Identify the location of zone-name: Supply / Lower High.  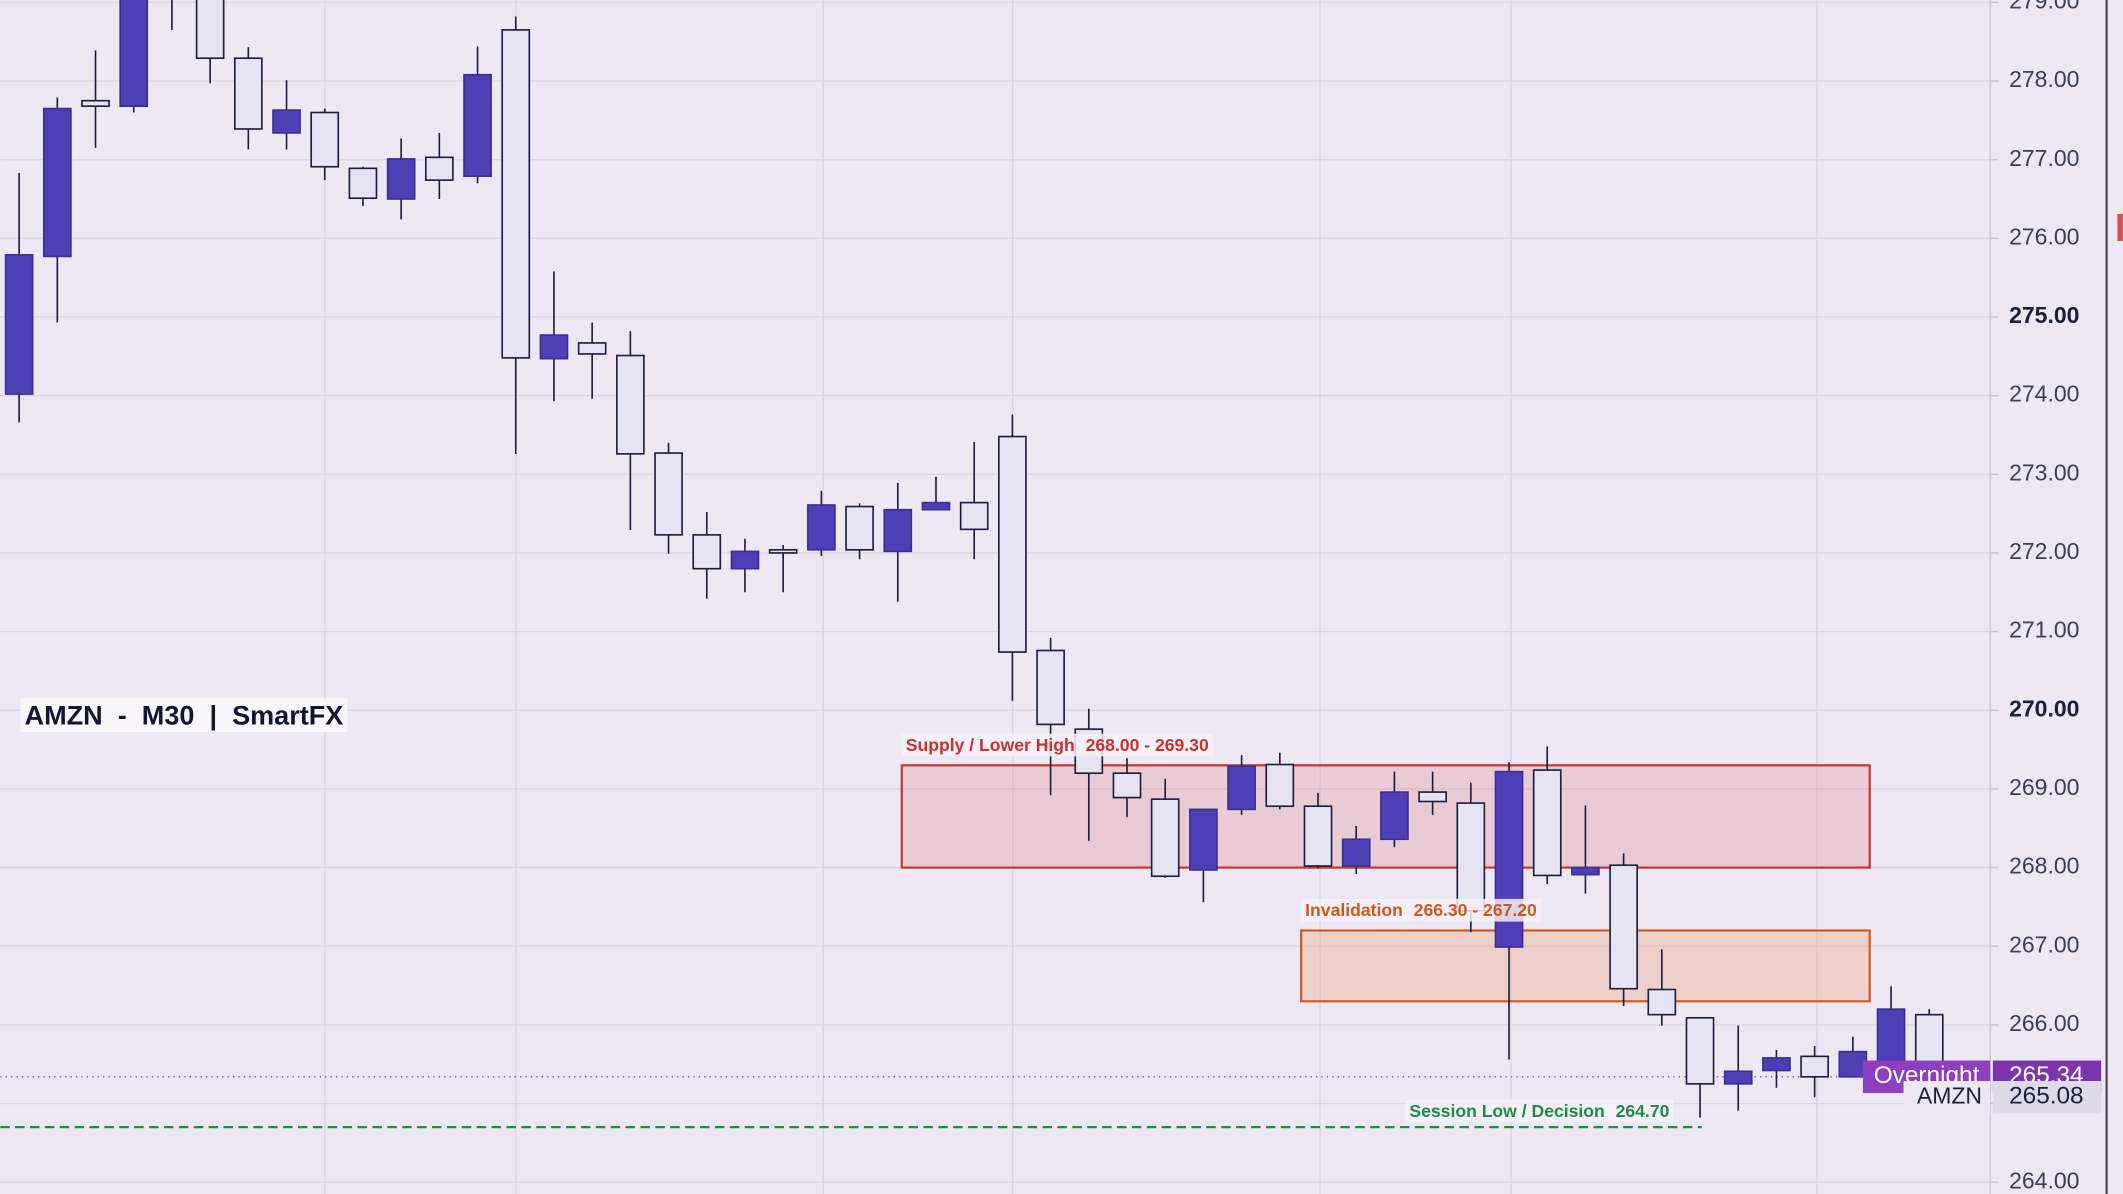
(990, 745).